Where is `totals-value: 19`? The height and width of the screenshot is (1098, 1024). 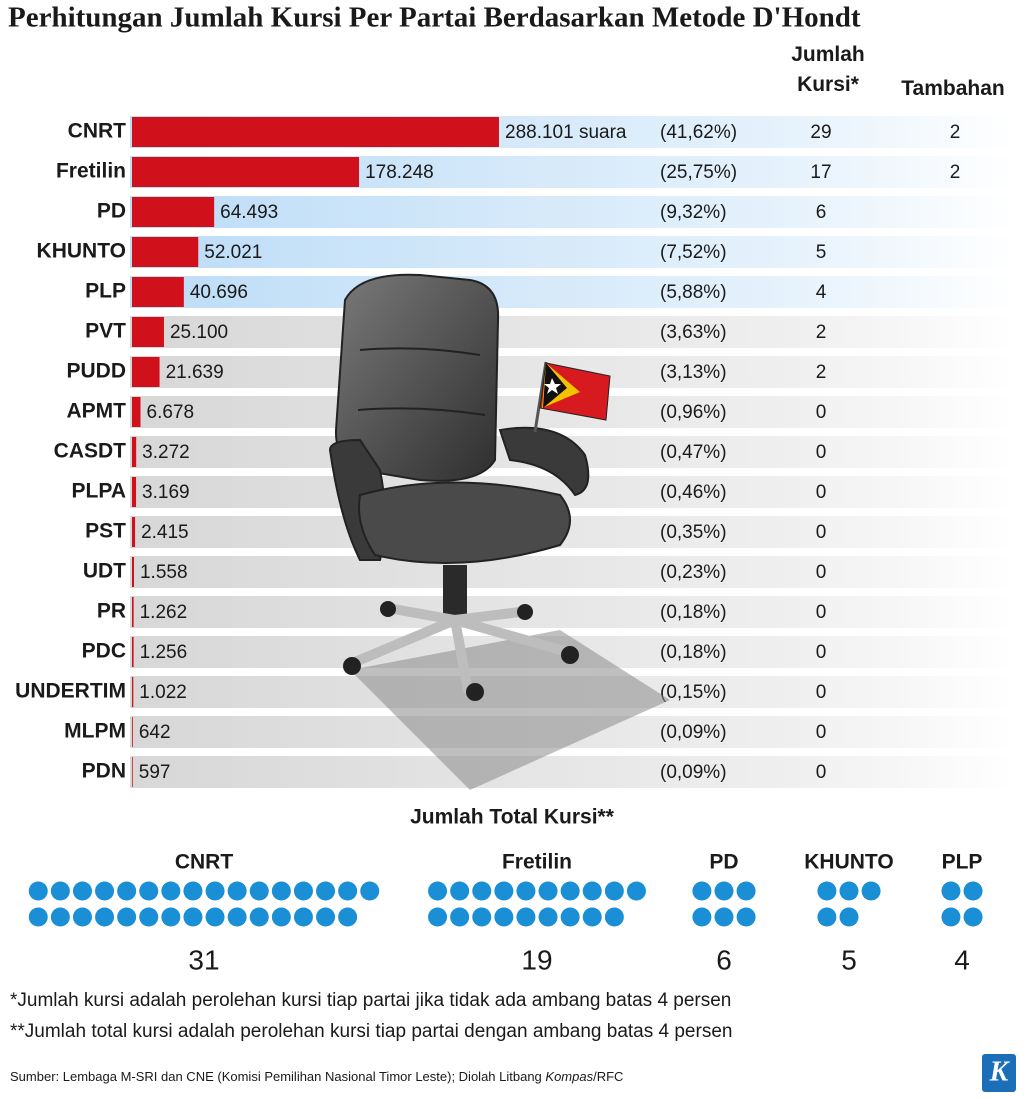 totals-value: 19 is located at coordinates (536, 959).